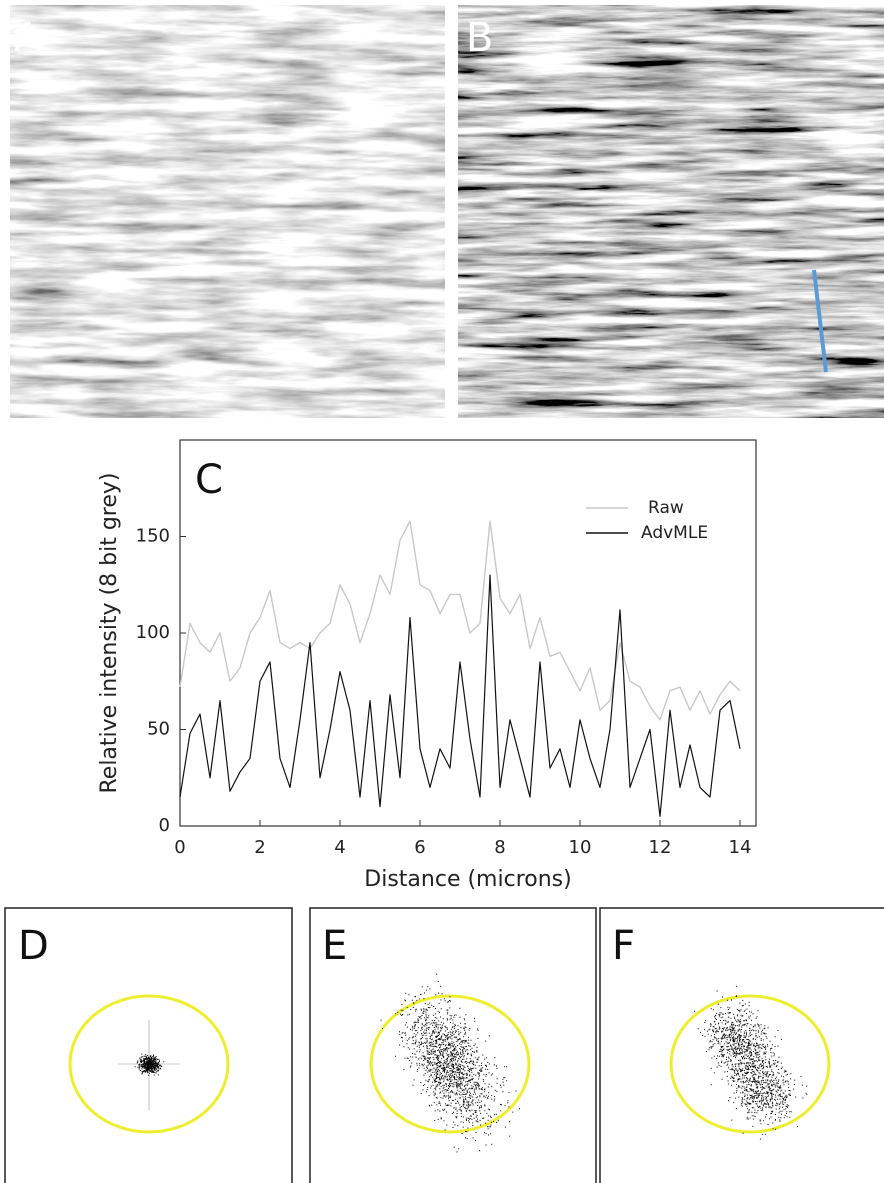  I want to click on x-tick-label: 8, so click(499, 847).